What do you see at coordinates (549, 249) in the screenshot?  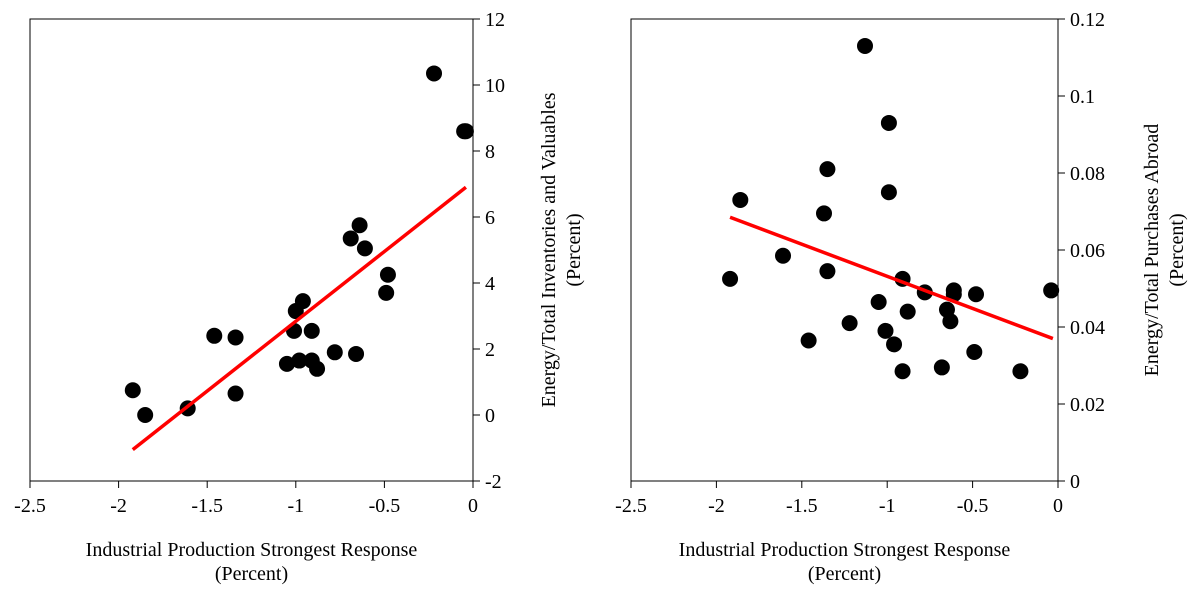 I see `y-axis-label-line-1: Energy/Total Inventories and Valuables` at bounding box center [549, 249].